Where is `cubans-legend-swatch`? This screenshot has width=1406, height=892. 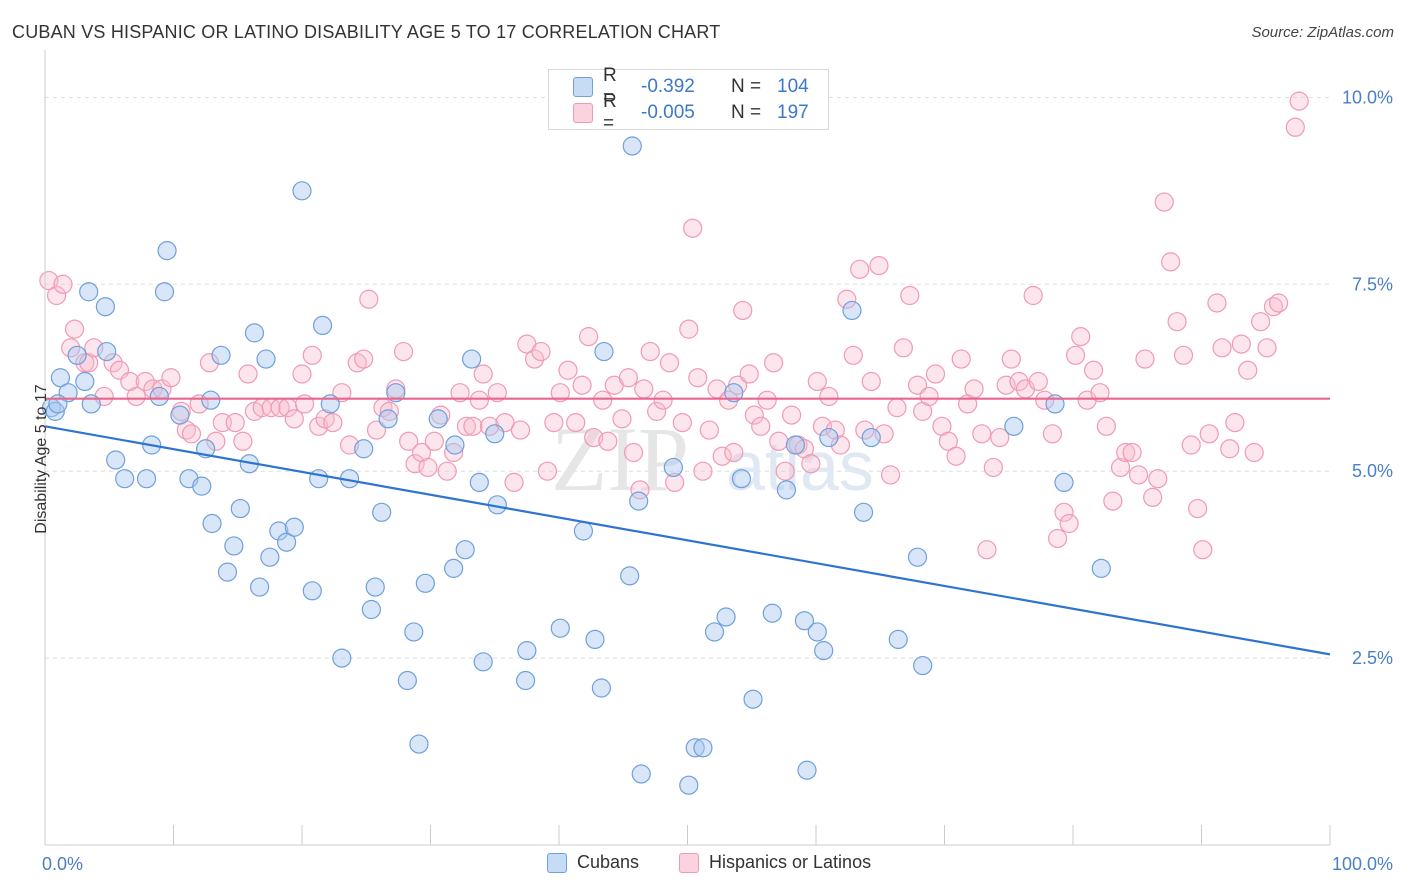
cubans-legend-swatch is located at coordinates (557, 862).